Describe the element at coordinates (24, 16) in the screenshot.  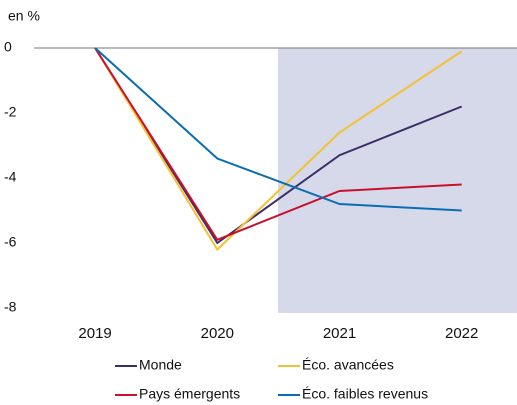
I see `y-axis-label: en %` at that location.